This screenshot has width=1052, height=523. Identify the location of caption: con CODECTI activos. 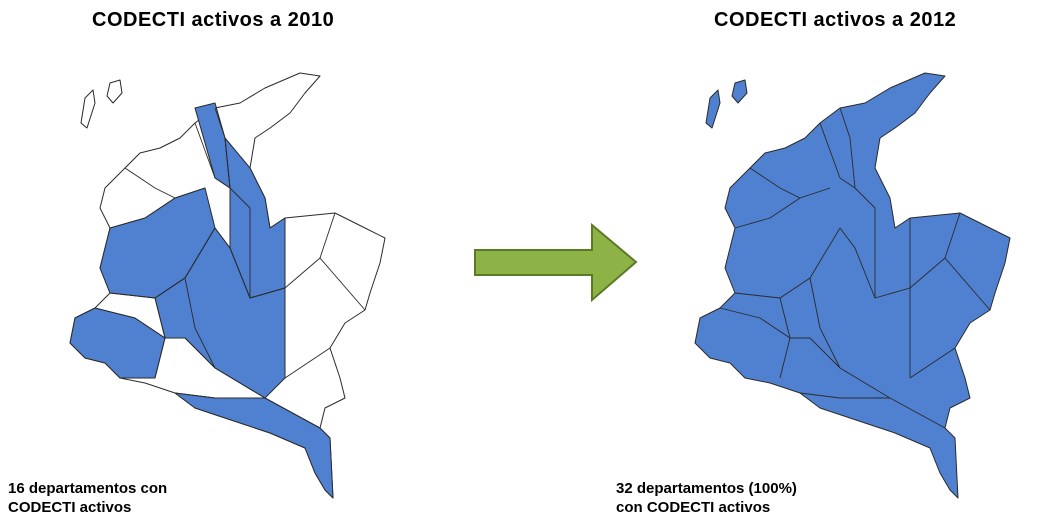
(693, 507).